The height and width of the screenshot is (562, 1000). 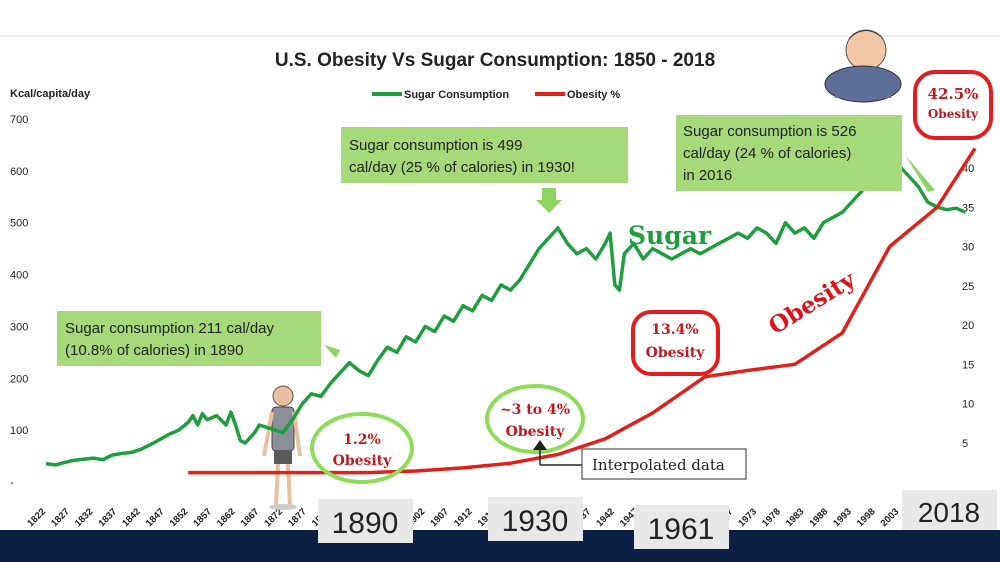 I want to click on legend: Sugar Consumption Obesity %, so click(x=496, y=95).